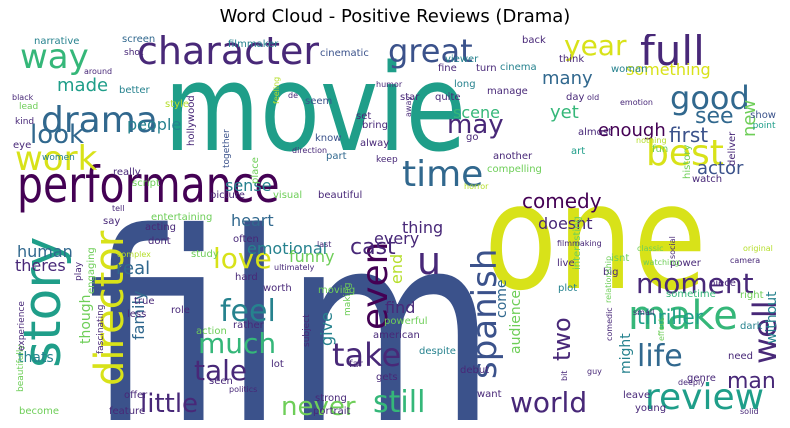 Image resolution: width=790 pixels, height=428 pixels. Describe the element at coordinates (579, 243) in the screenshot. I see `word-filmmaking: filmmaking` at that location.